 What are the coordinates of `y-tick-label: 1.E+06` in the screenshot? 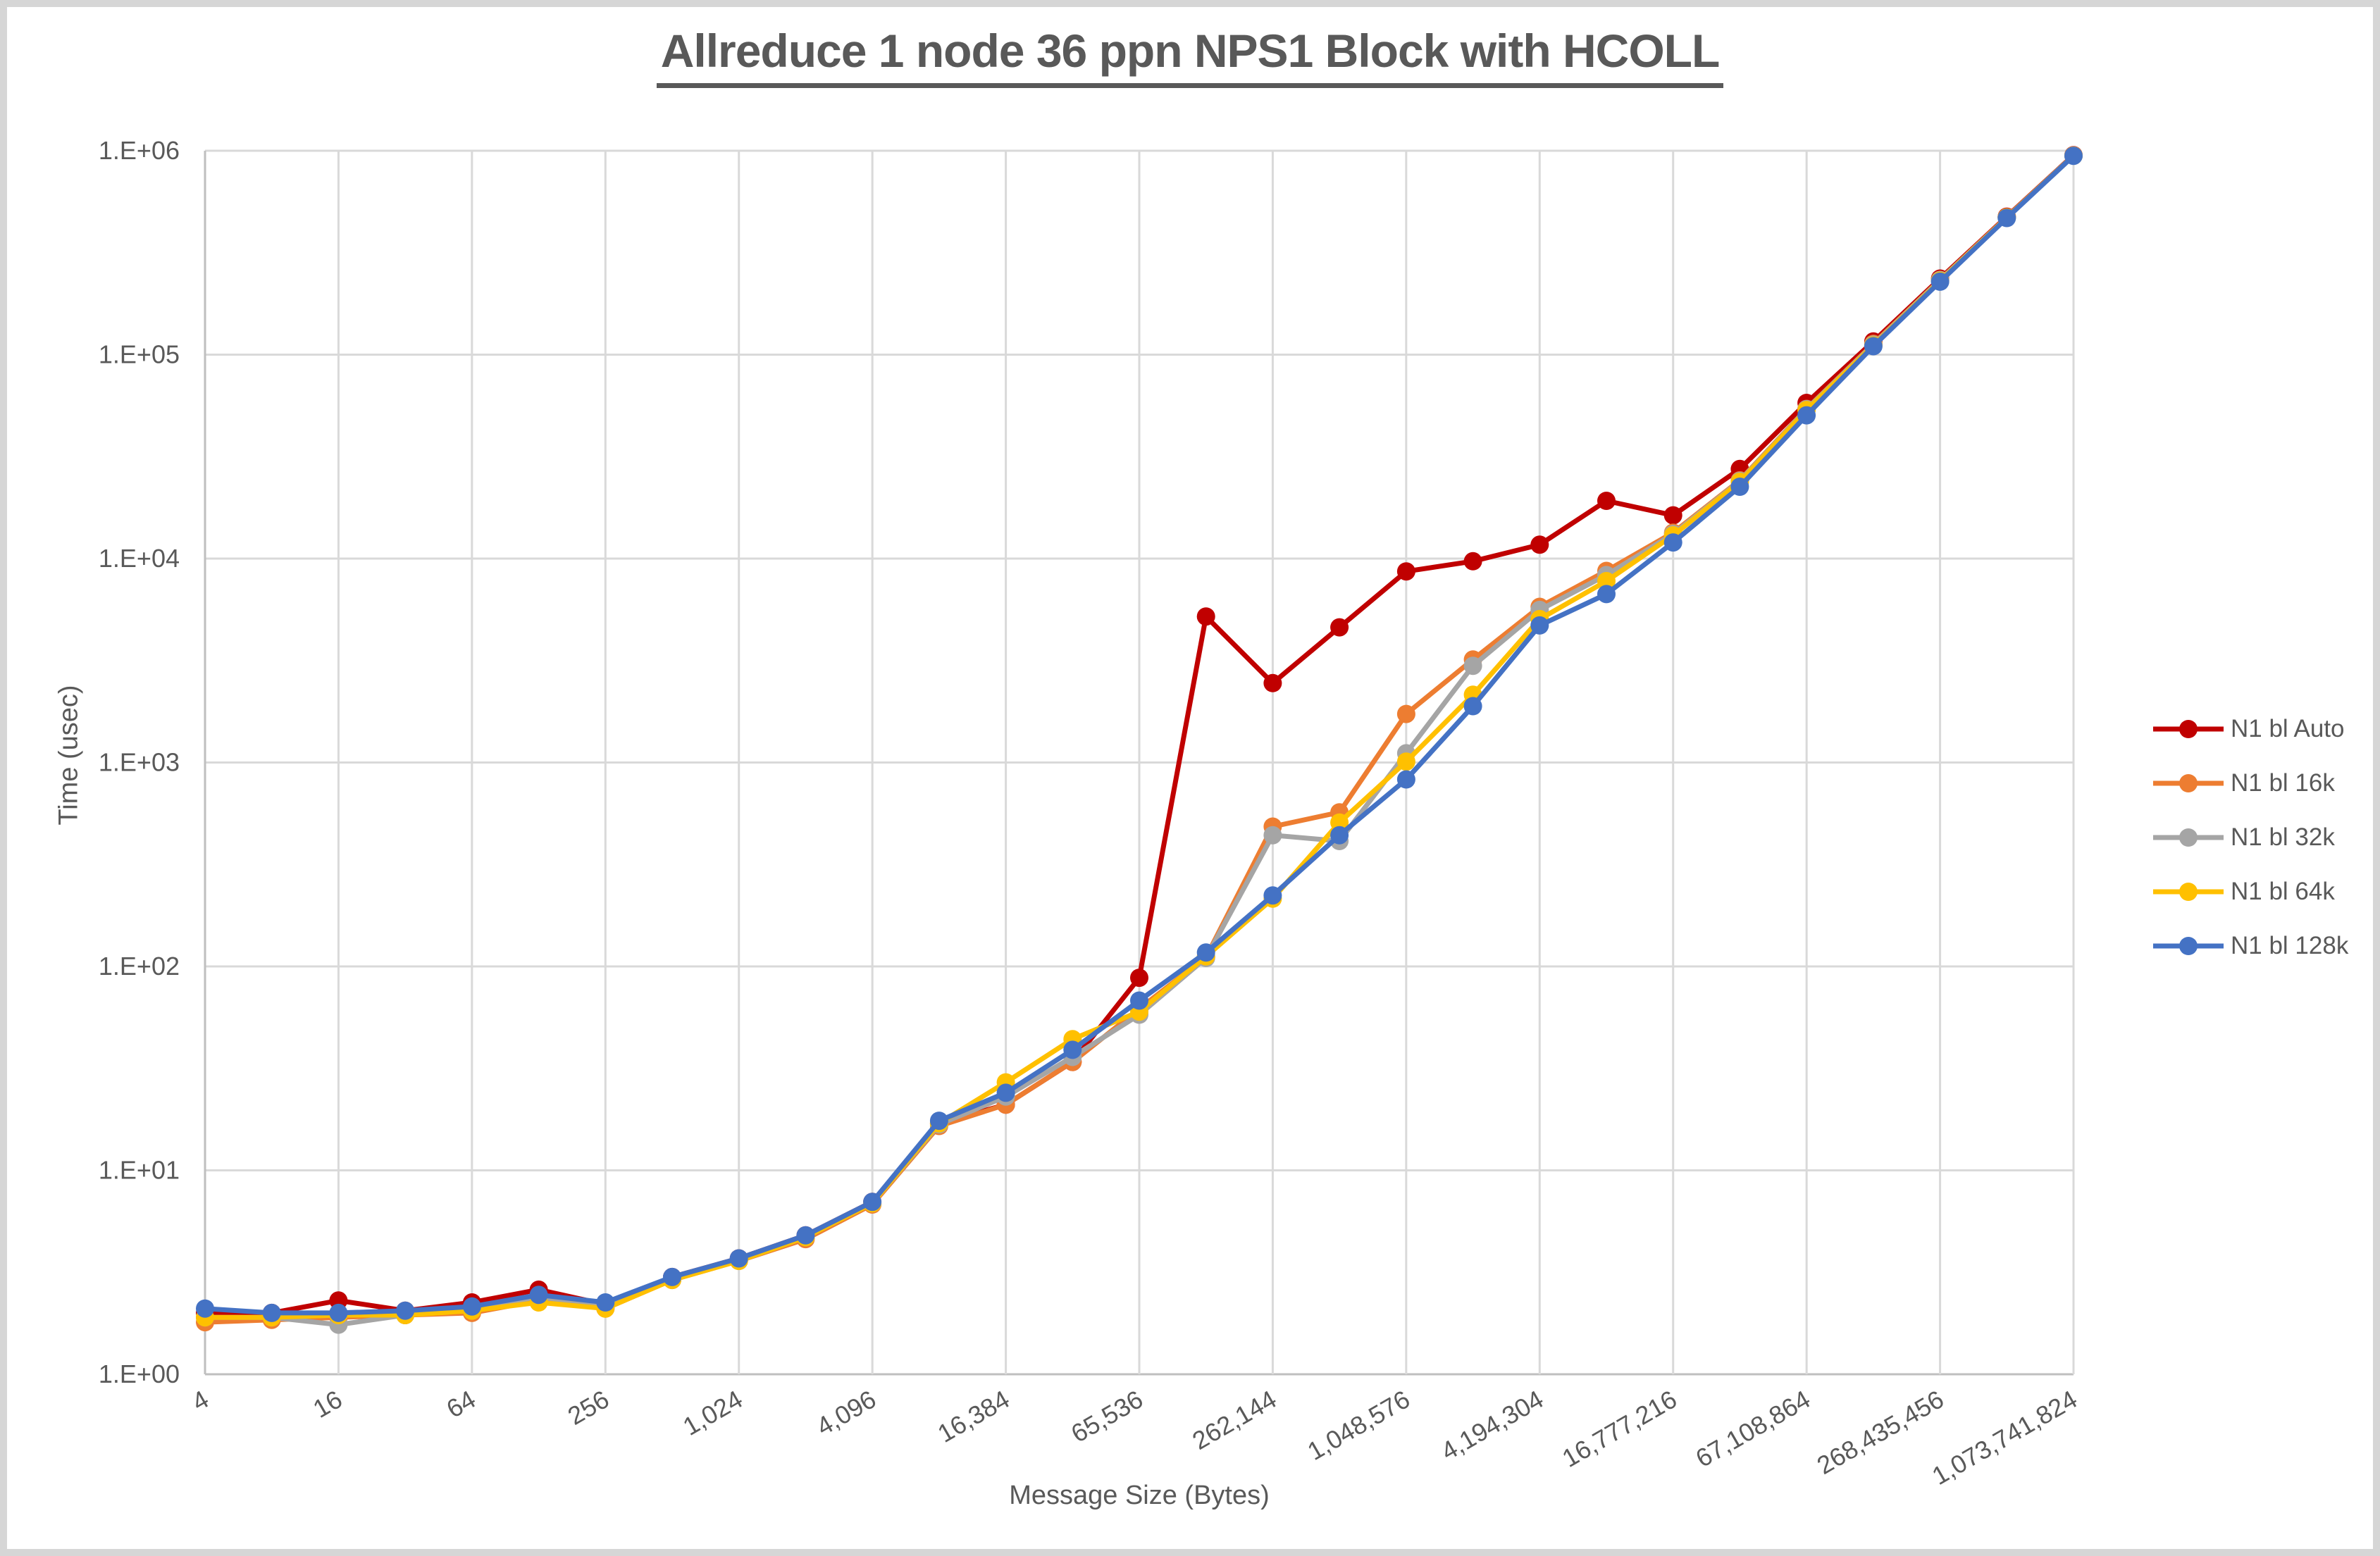 It's located at (139, 150).